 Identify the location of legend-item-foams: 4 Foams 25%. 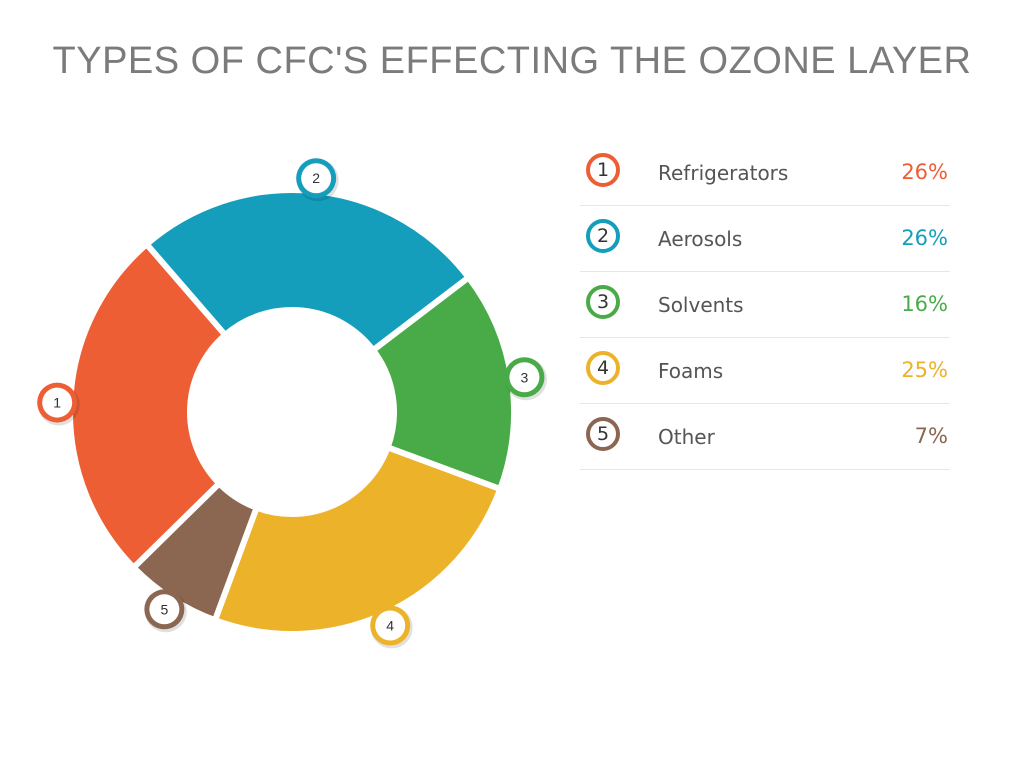
(765, 371).